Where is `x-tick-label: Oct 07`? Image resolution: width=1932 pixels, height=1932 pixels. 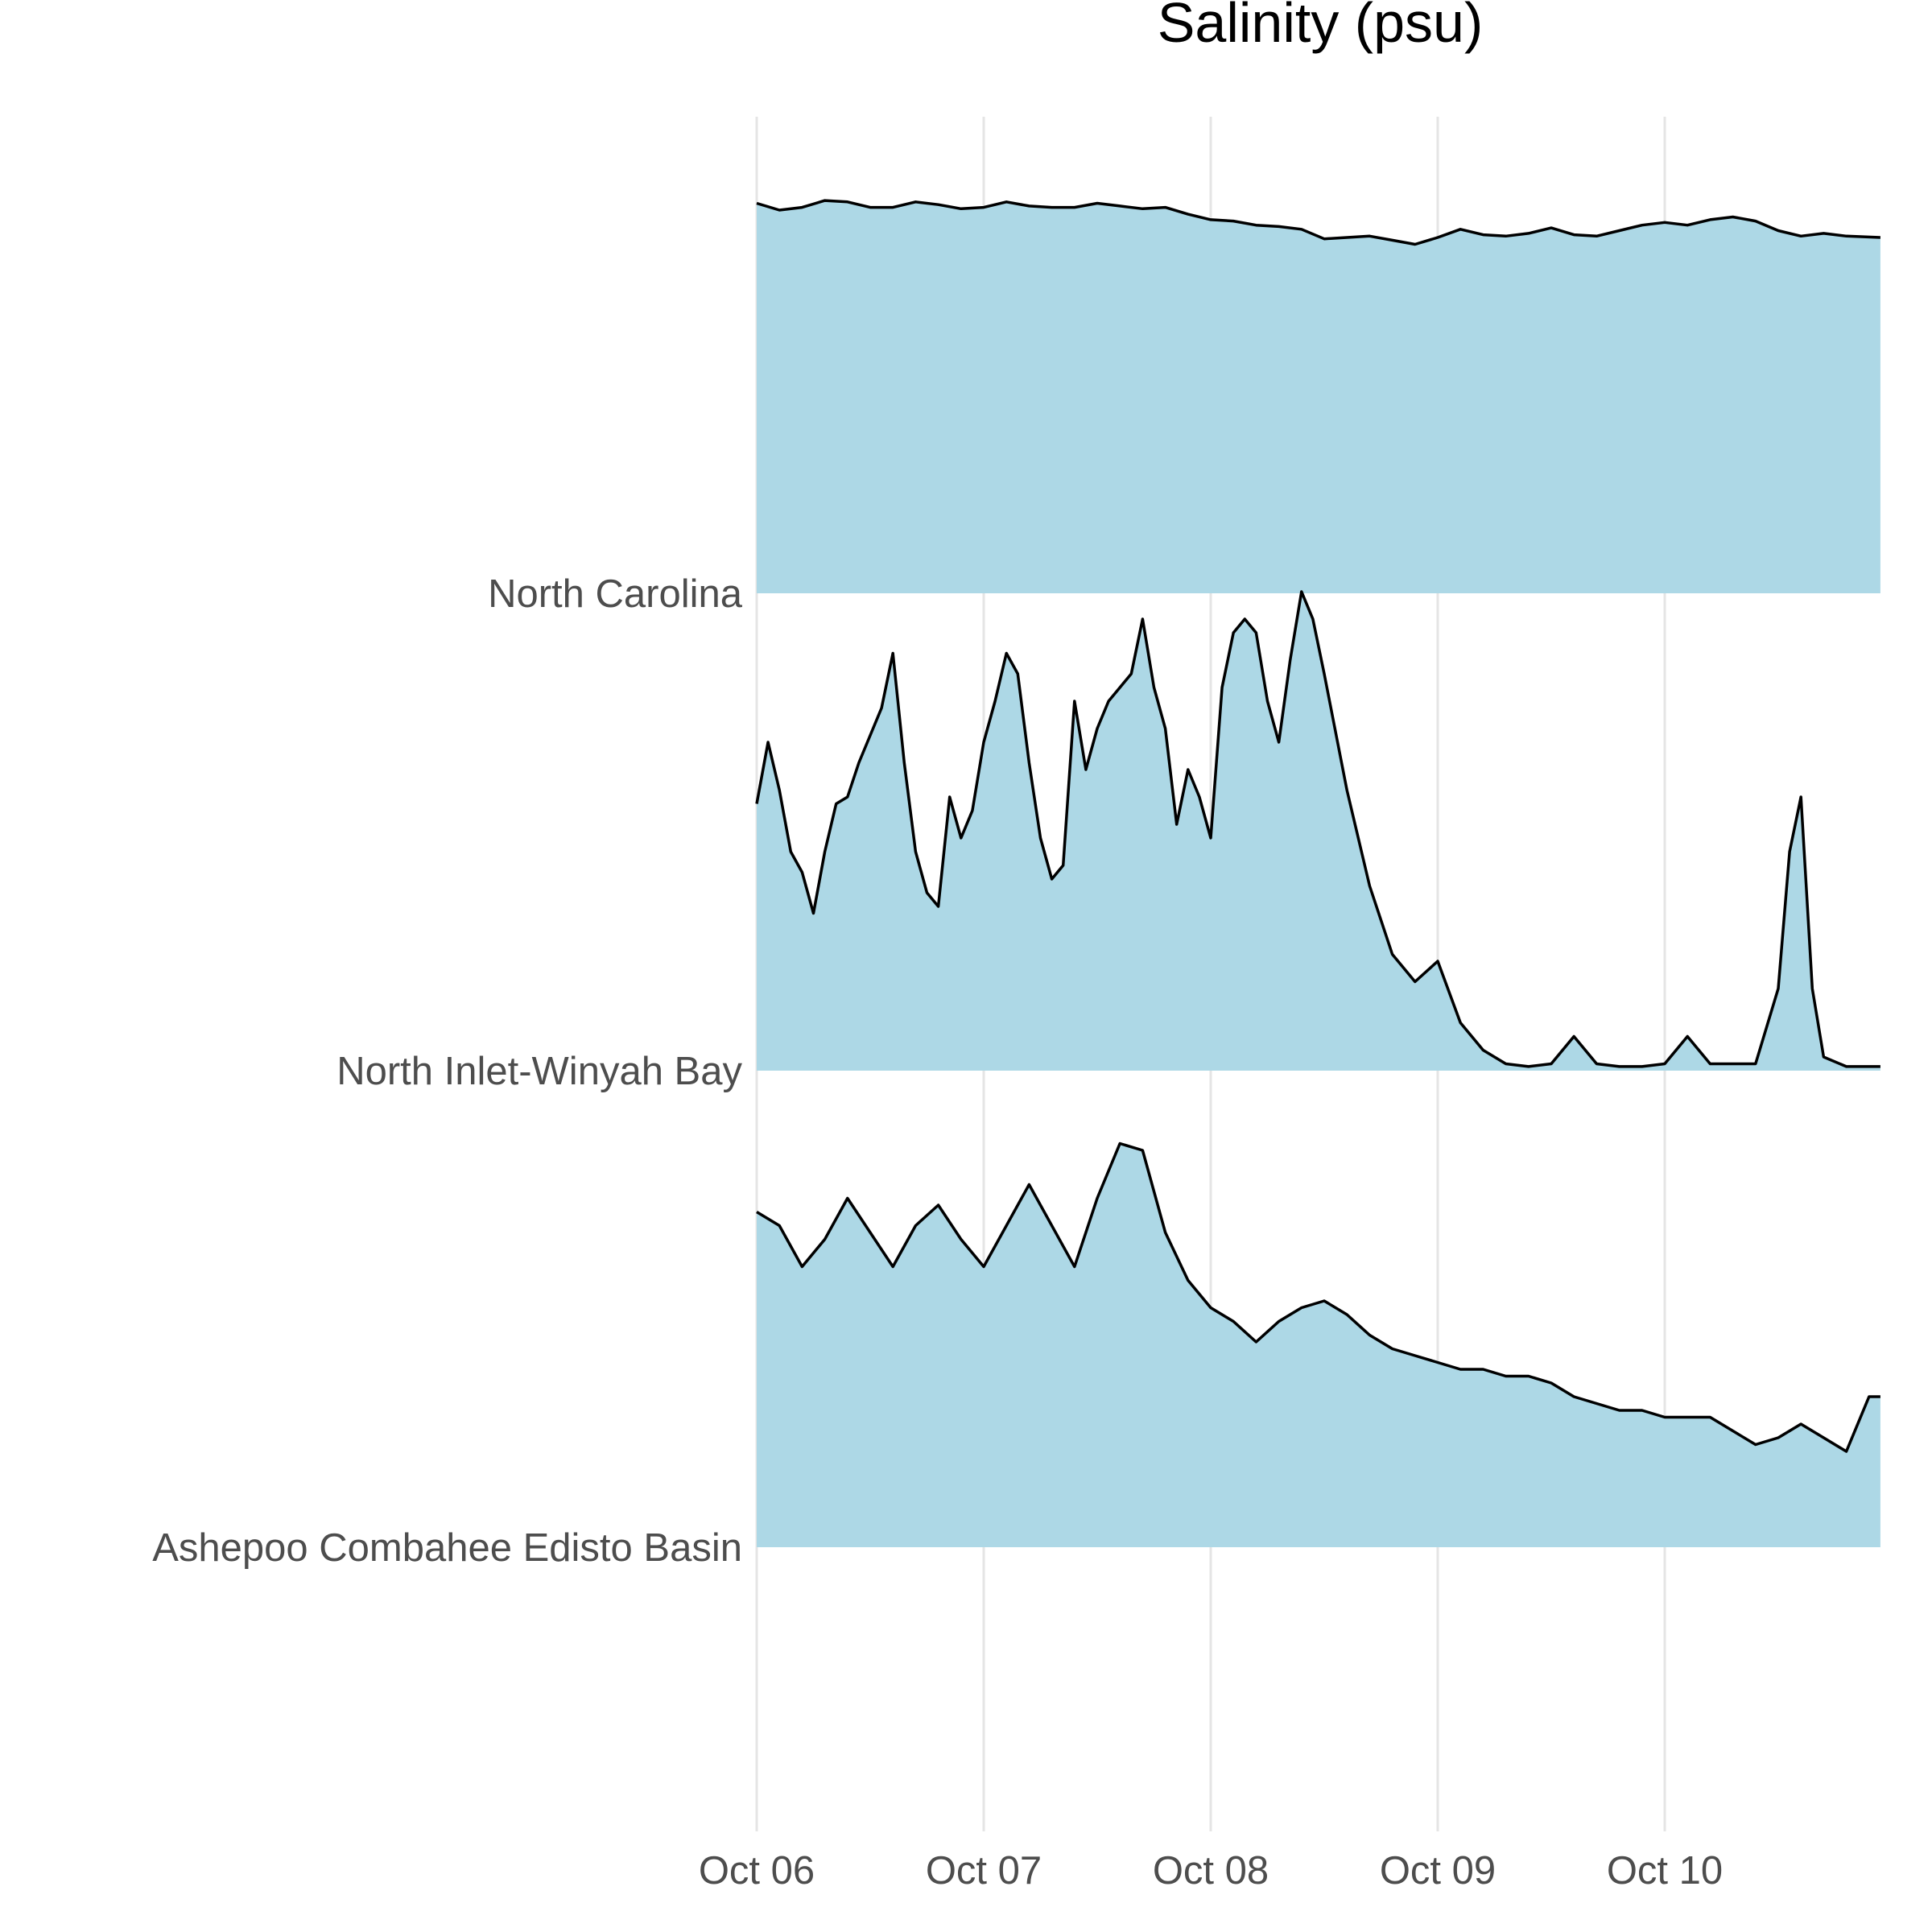 x-tick-label: Oct 07 is located at coordinates (984, 1871).